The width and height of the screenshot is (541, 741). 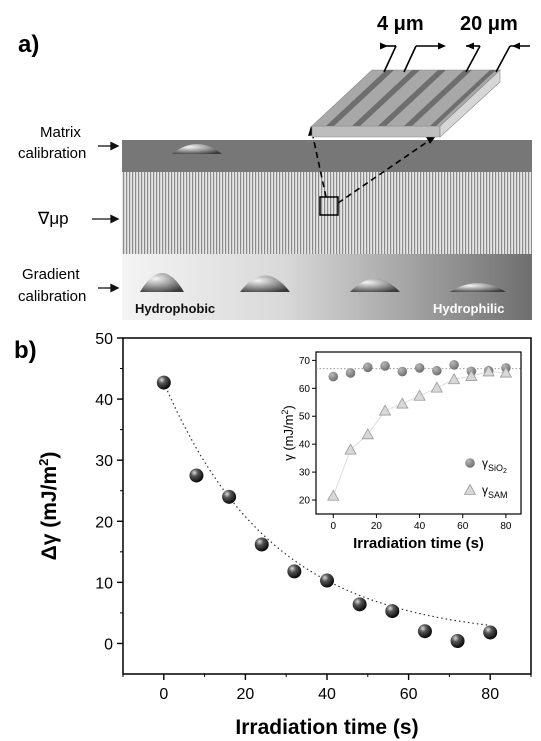 What do you see at coordinates (288, 433) in the screenshot?
I see `inset-y-axis-label: γ (mJ/m2)` at bounding box center [288, 433].